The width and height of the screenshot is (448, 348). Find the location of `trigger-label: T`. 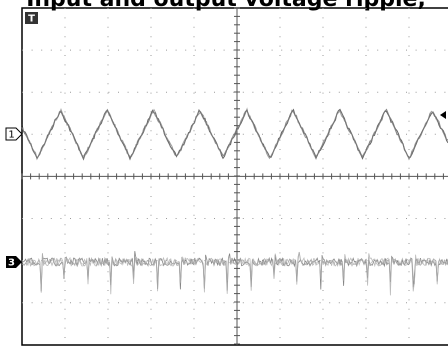

trigger-label: T is located at coordinates (31, 19).